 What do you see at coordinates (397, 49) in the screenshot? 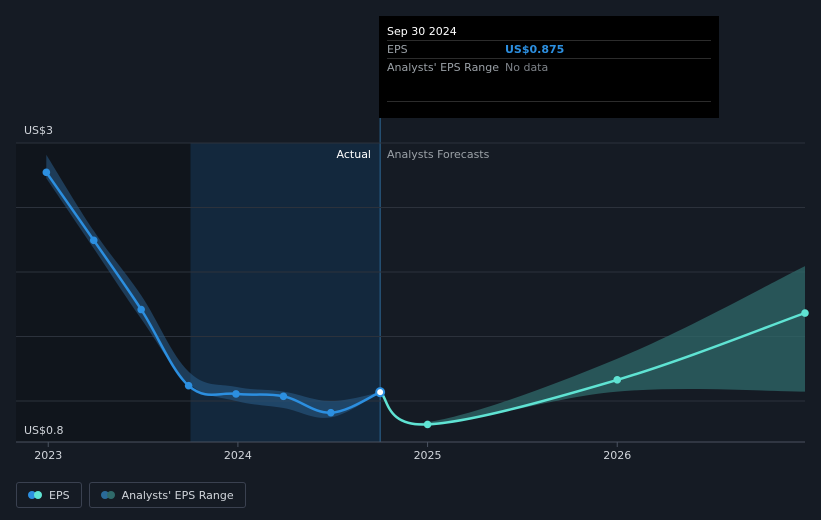
I see `tooltip-eps-label: EPS` at bounding box center [397, 49].